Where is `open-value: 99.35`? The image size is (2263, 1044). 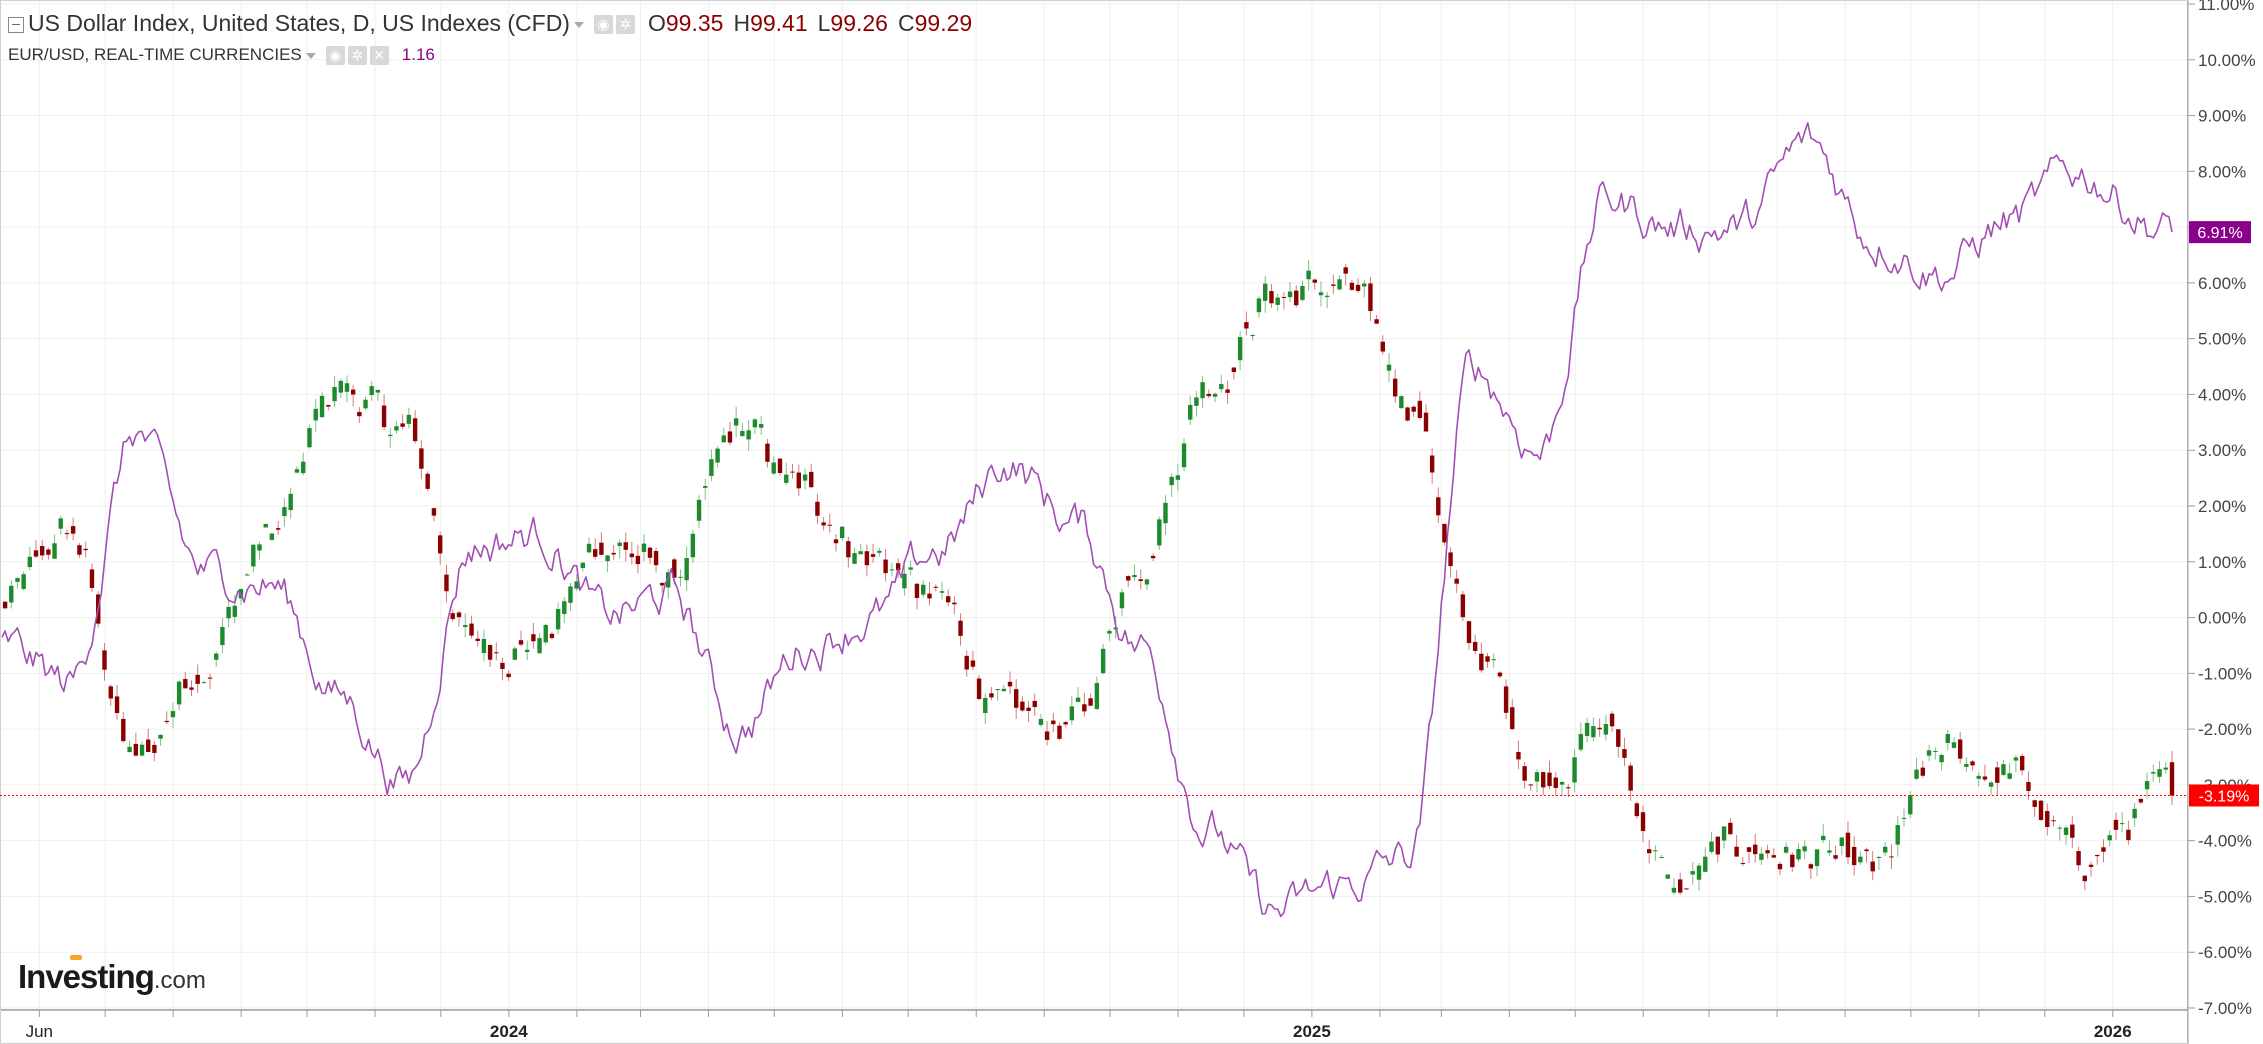
open-value: 99.35 is located at coordinates (694, 23).